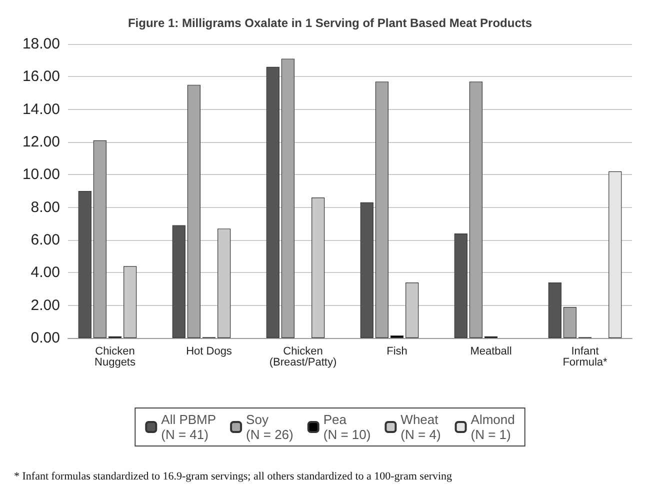  What do you see at coordinates (347, 427) in the screenshot?
I see `legend-label: Pea (N = 10)` at bounding box center [347, 427].